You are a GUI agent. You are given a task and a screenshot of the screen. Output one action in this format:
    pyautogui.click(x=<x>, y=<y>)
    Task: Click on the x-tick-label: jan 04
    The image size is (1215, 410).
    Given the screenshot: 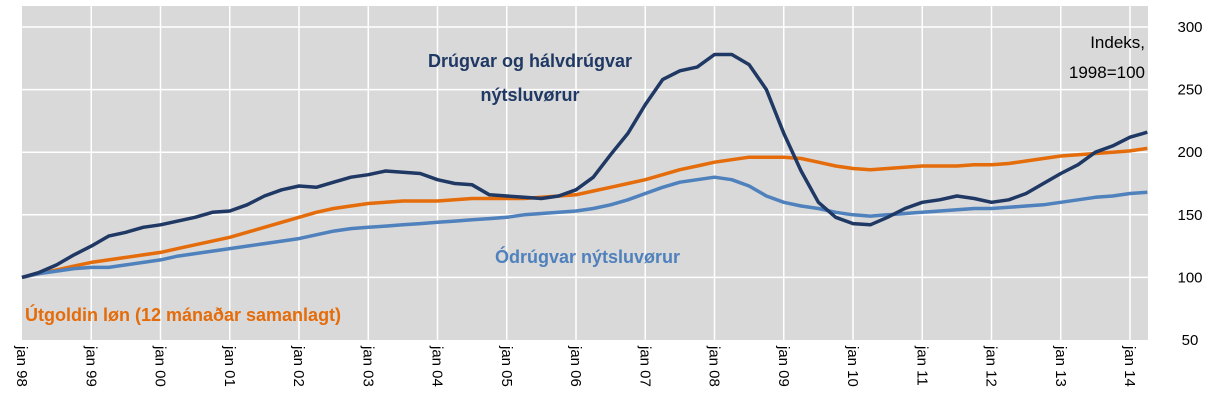 What is the action you would take?
    pyautogui.click(x=437, y=366)
    